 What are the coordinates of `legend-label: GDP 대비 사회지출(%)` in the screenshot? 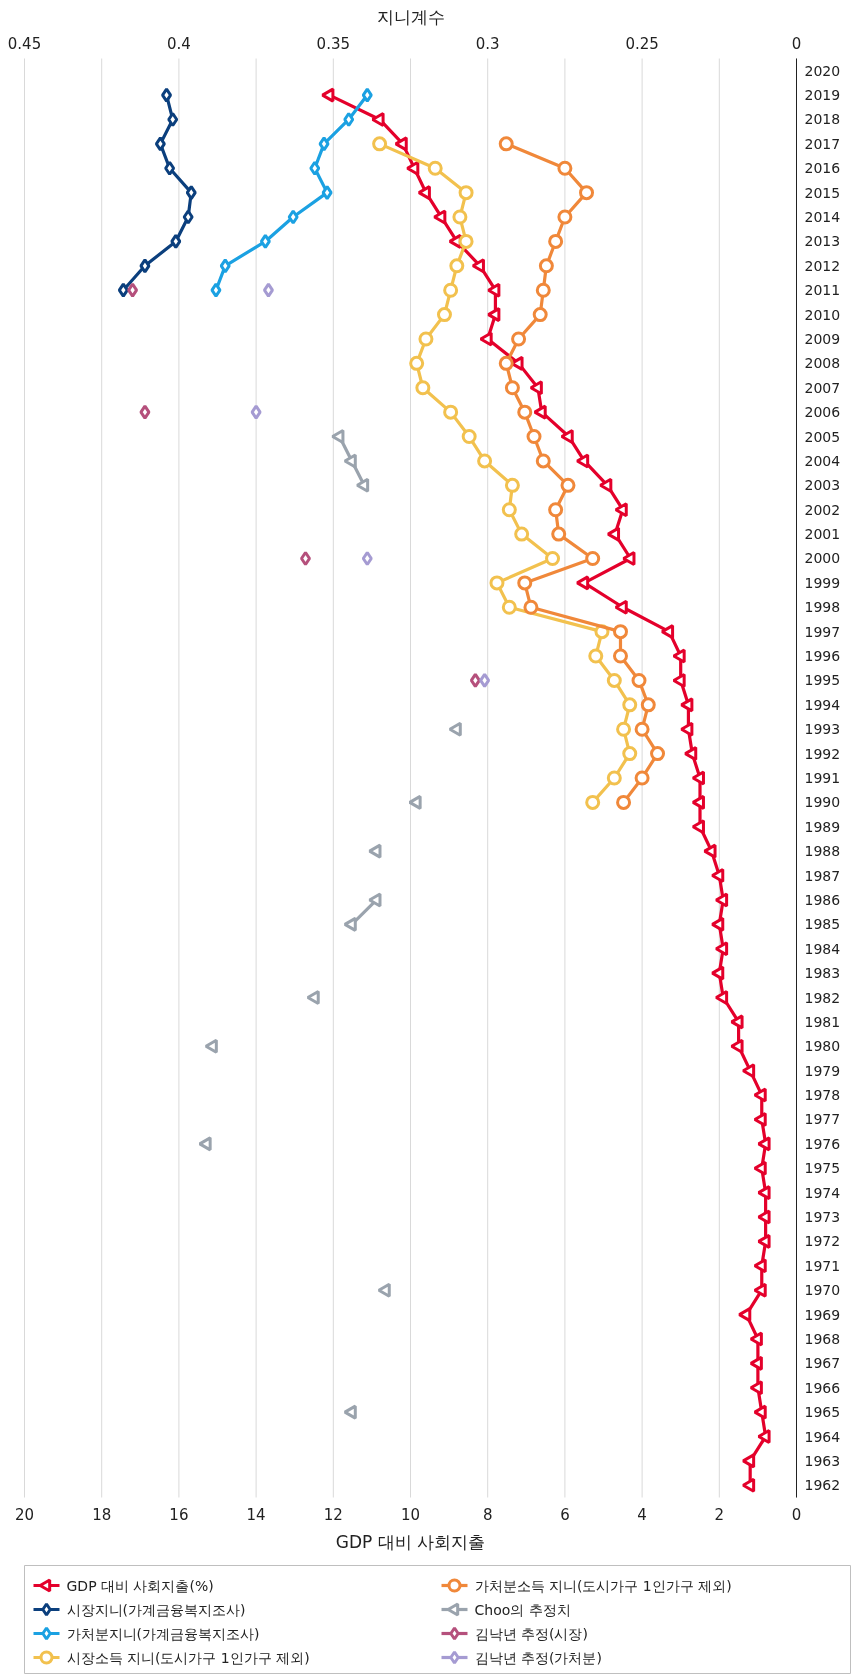 It's located at (140, 1585).